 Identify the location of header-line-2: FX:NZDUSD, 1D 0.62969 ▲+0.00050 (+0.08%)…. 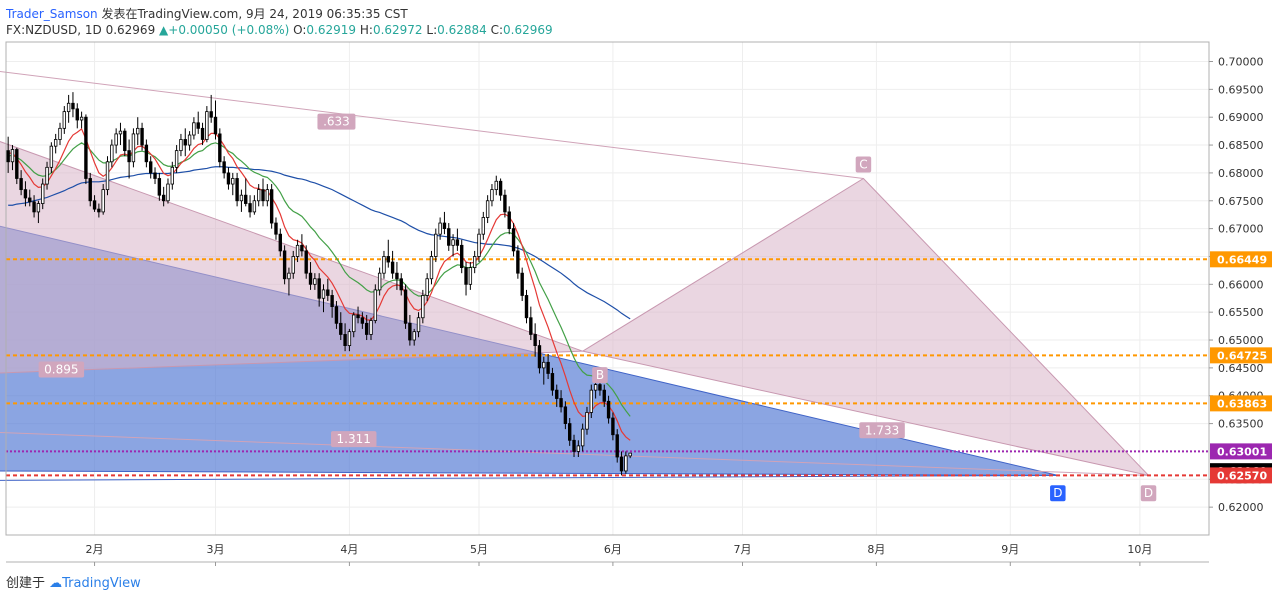
(279, 30).